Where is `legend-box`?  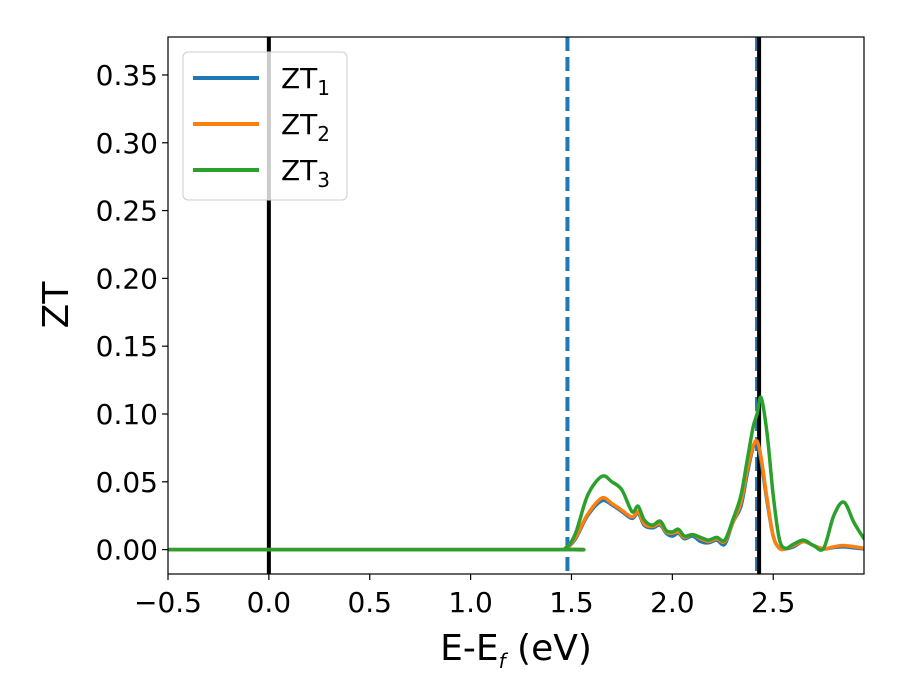 legend-box is located at coordinates (265, 126).